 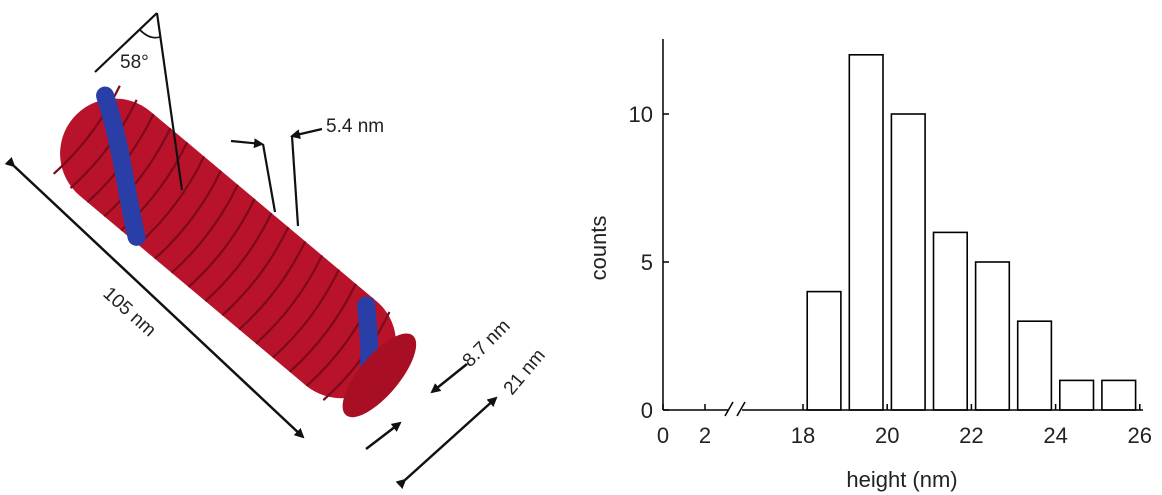 I want to click on x-tick-label: 2, so click(x=705, y=435).